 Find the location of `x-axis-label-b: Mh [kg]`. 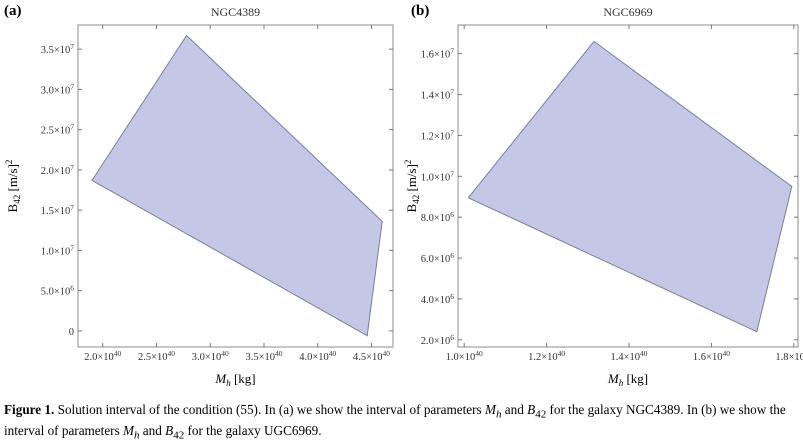

x-axis-label-b: Mh [kg] is located at coordinates (627, 379).